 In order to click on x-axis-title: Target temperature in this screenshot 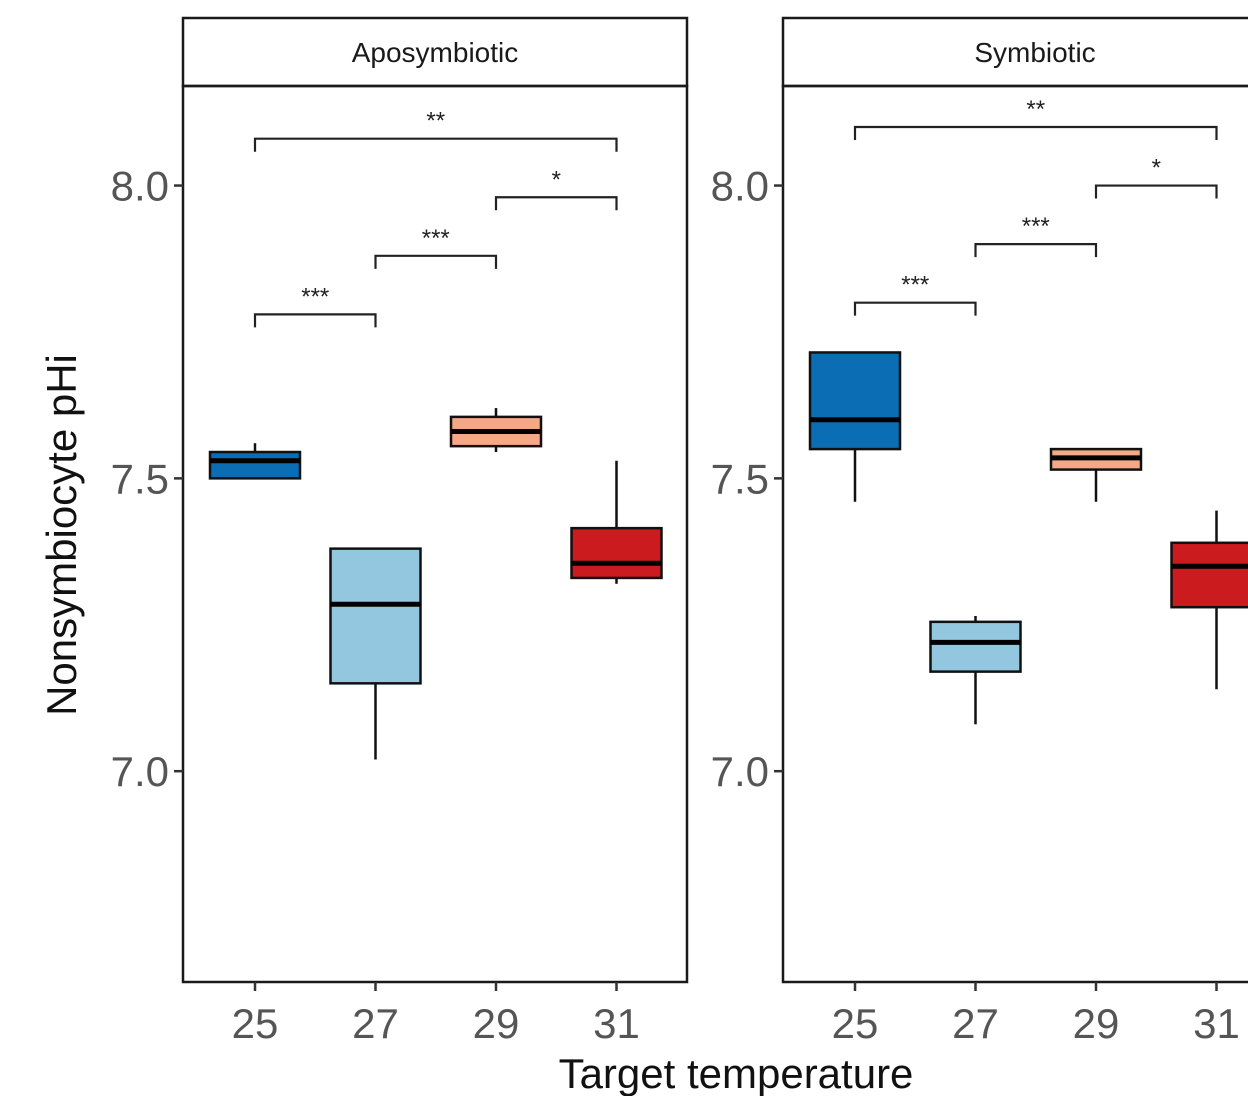, I will do `click(736, 1073)`.